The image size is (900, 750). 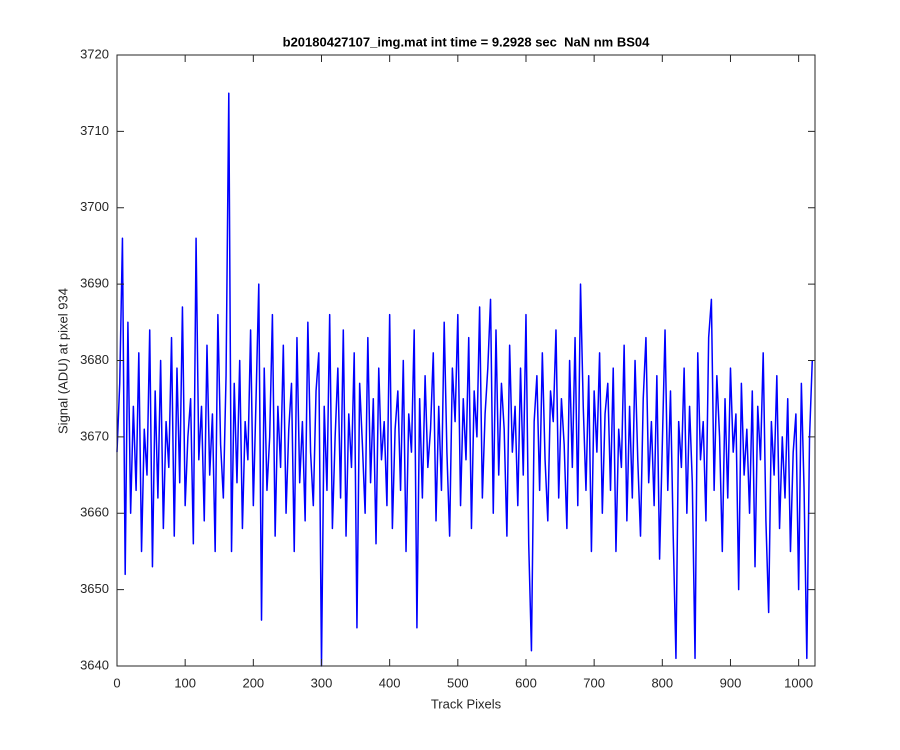 What do you see at coordinates (322, 682) in the screenshot?
I see `x-tick-label: 300` at bounding box center [322, 682].